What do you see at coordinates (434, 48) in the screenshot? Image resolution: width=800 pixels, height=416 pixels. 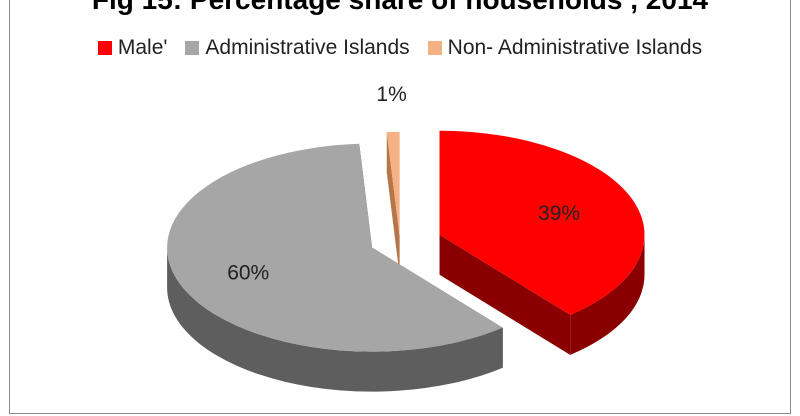 I see `legend-swatch-non-administrative-islands` at bounding box center [434, 48].